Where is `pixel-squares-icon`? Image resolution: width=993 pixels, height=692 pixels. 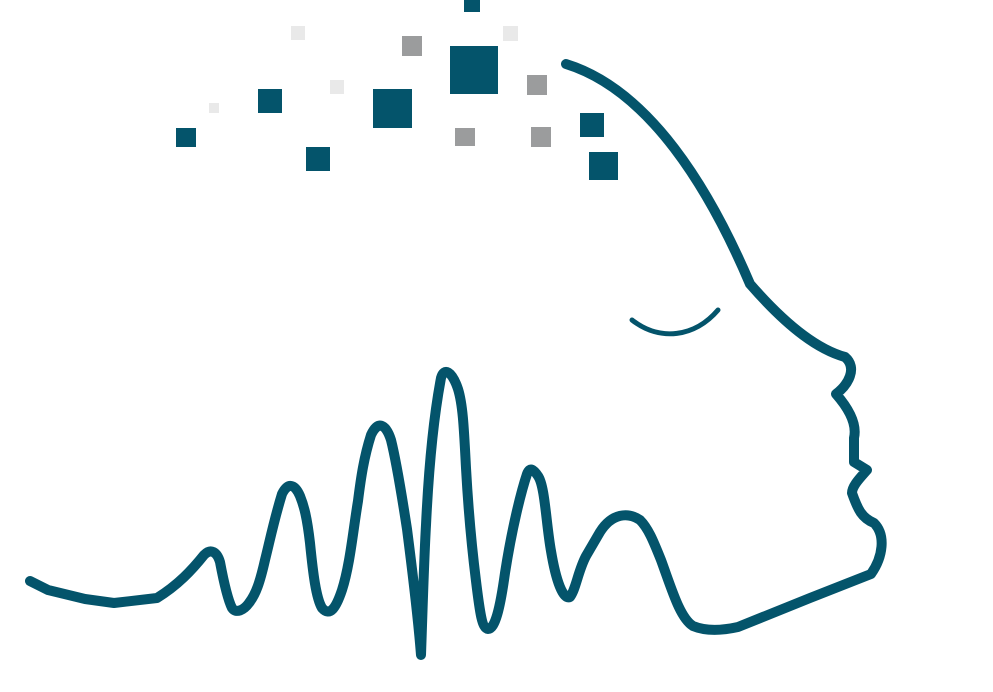 pixel-squares-icon is located at coordinates (397, 90).